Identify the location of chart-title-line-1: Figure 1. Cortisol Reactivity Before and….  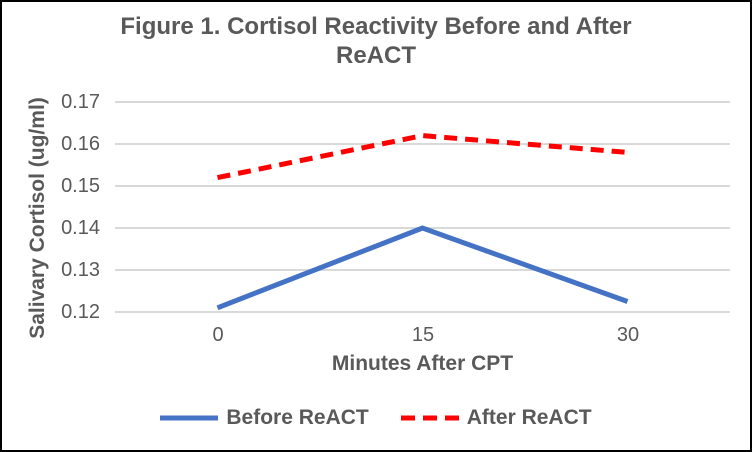
(376, 26).